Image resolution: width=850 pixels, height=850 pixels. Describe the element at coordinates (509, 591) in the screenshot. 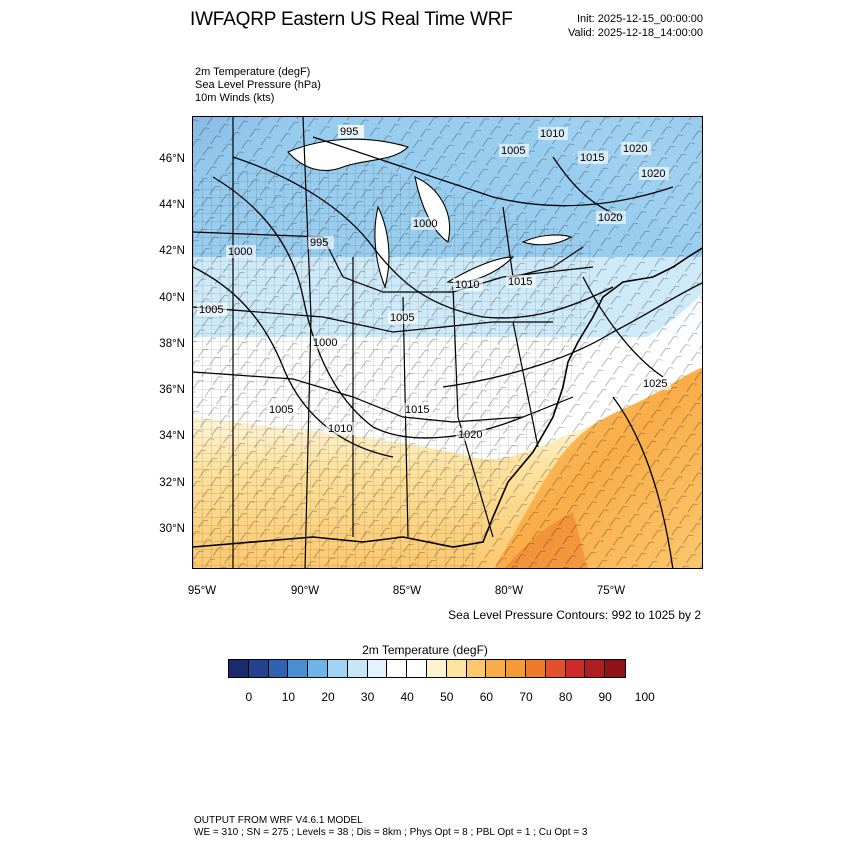

I see `lon-label: 80°W` at that location.